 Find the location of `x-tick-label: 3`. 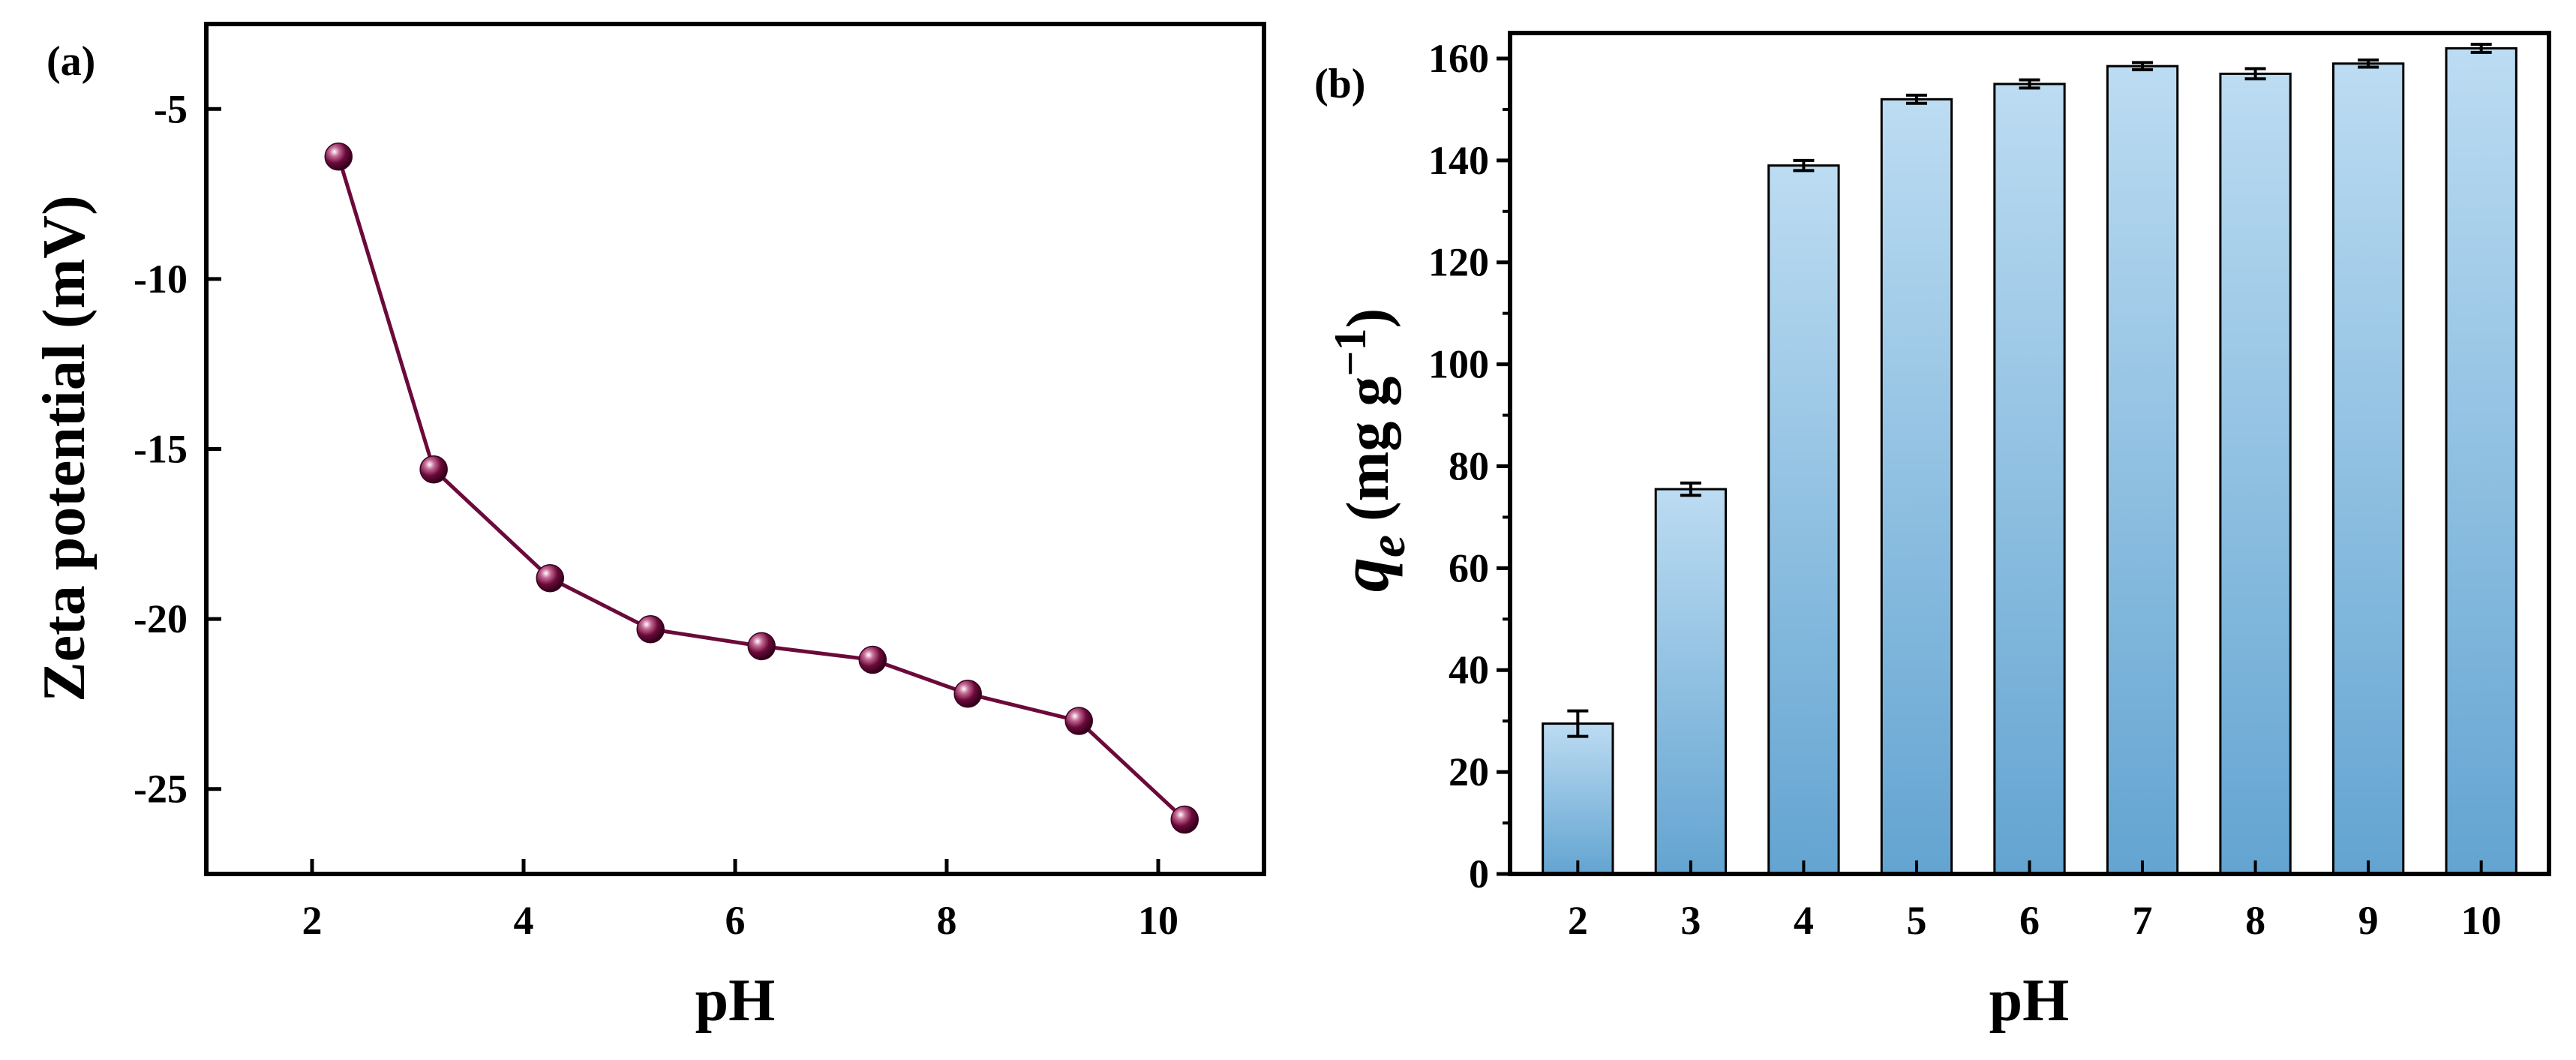

x-tick-label: 3 is located at coordinates (1690, 920).